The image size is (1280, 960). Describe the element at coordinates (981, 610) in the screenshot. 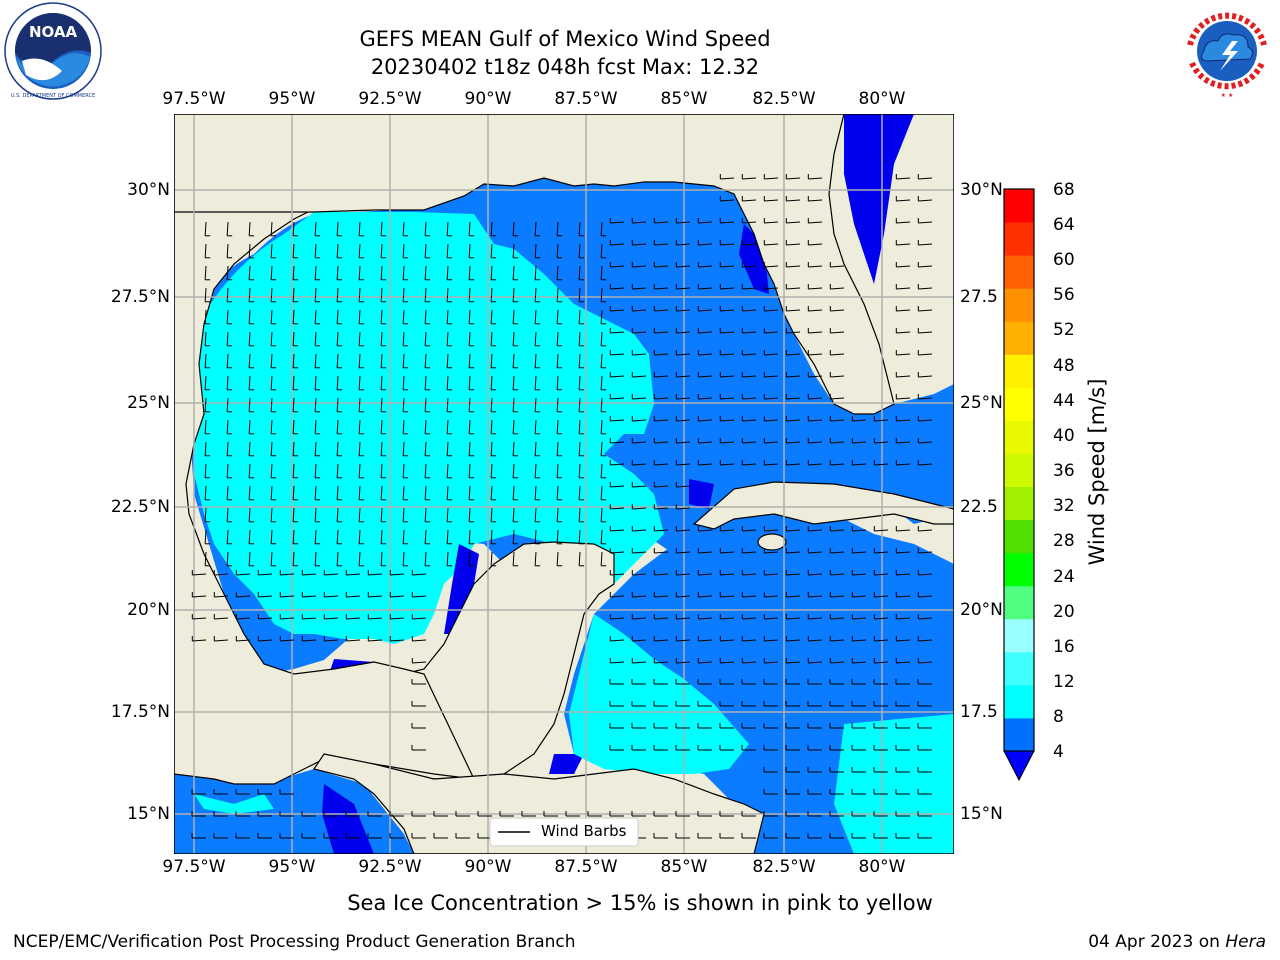

I see `lat-label-right: 20°N` at that location.